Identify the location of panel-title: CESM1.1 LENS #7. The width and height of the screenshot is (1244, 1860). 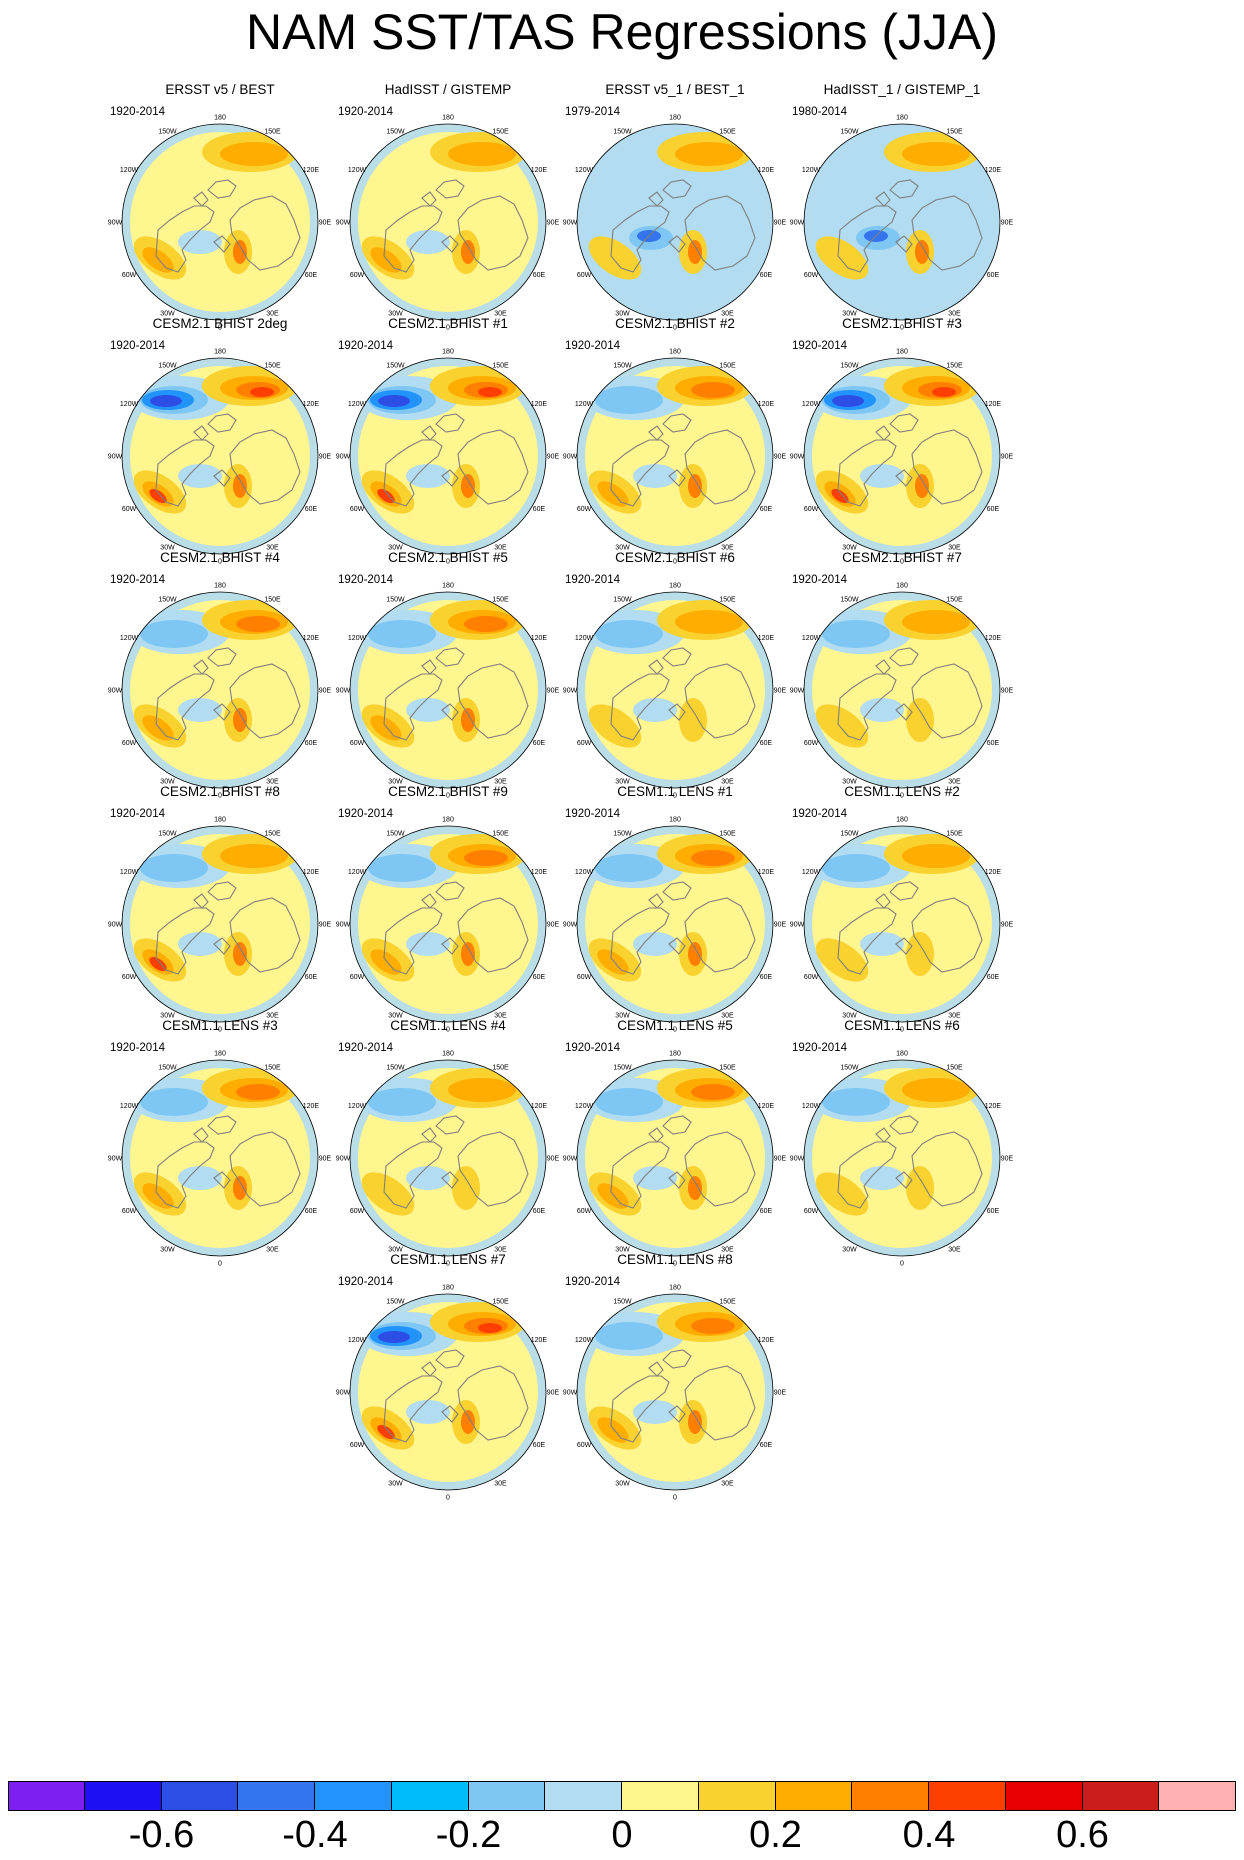
(448, 1259).